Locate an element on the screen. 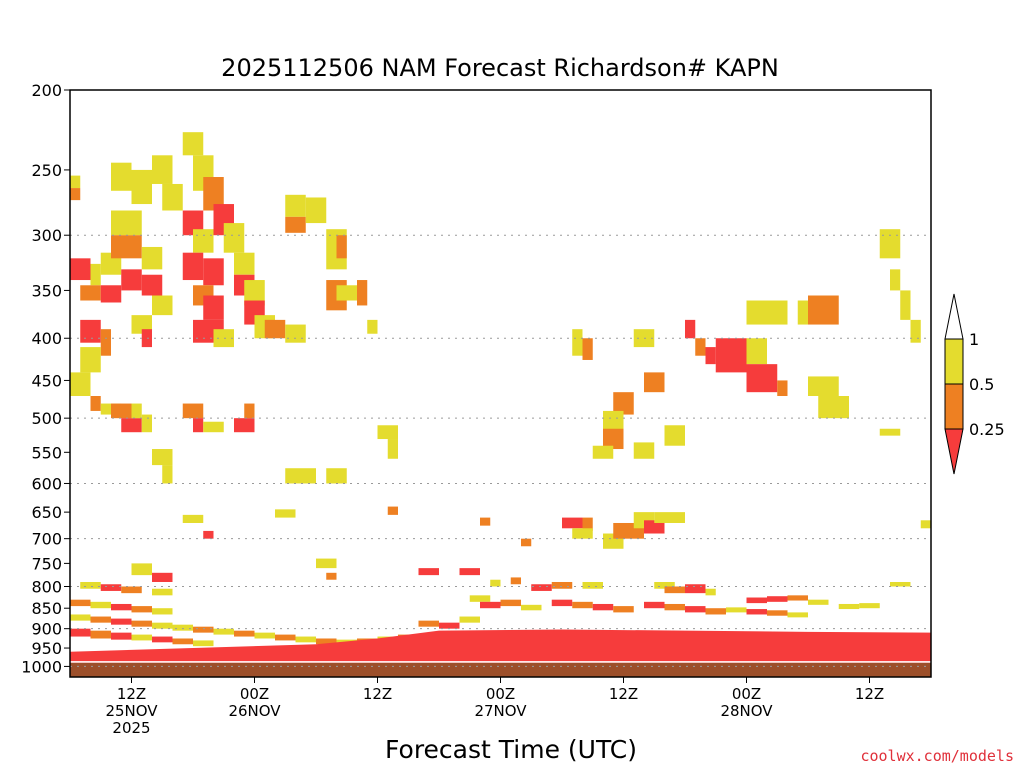 This screenshot has height=768, width=1024. y-tick-label: 500 is located at coordinates (46, 418).